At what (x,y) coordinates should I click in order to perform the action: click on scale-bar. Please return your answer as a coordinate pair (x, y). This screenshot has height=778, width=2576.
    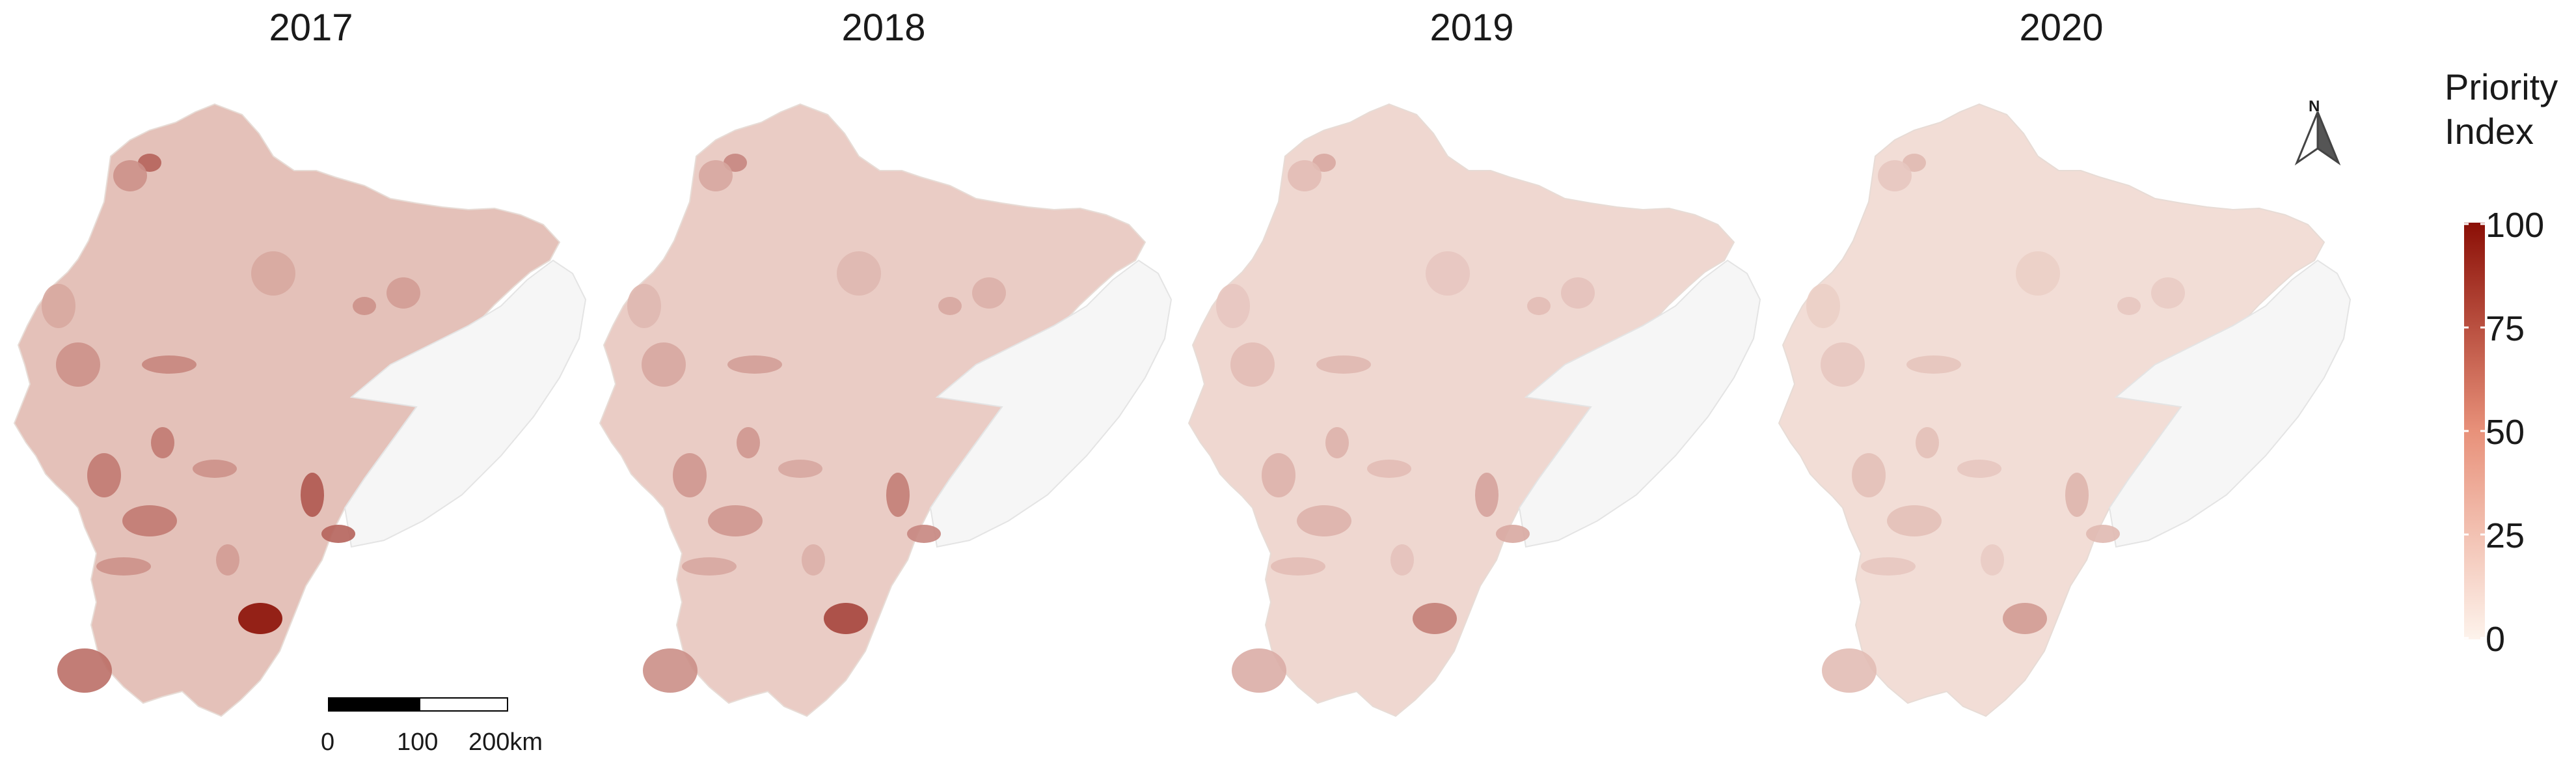
    Looking at the image, I should click on (418, 704).